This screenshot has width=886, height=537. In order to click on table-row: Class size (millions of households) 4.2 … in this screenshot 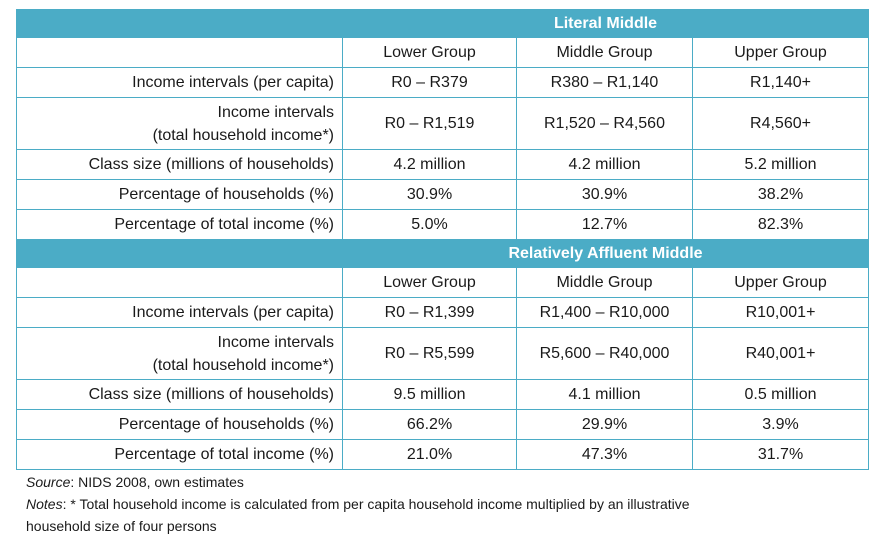, I will do `click(442, 164)`.